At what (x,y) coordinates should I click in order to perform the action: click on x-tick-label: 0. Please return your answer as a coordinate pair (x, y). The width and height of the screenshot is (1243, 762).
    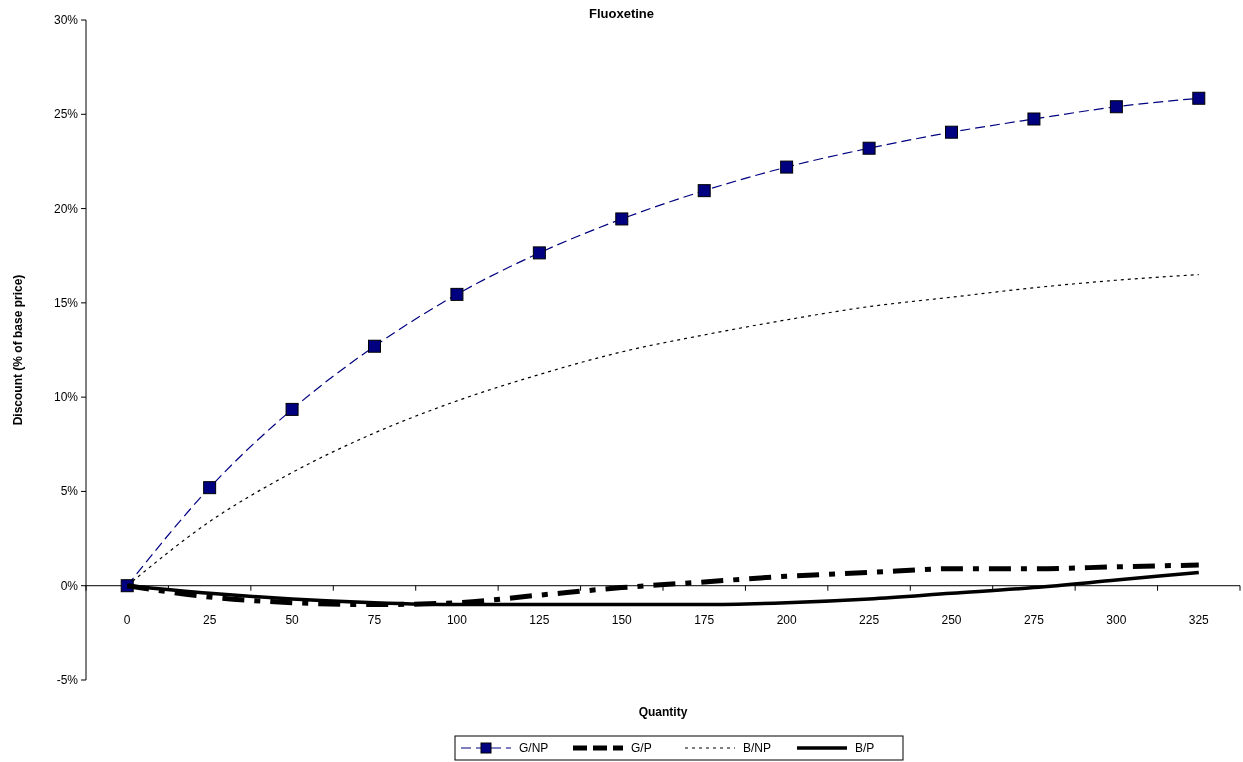
    Looking at the image, I should click on (127, 619).